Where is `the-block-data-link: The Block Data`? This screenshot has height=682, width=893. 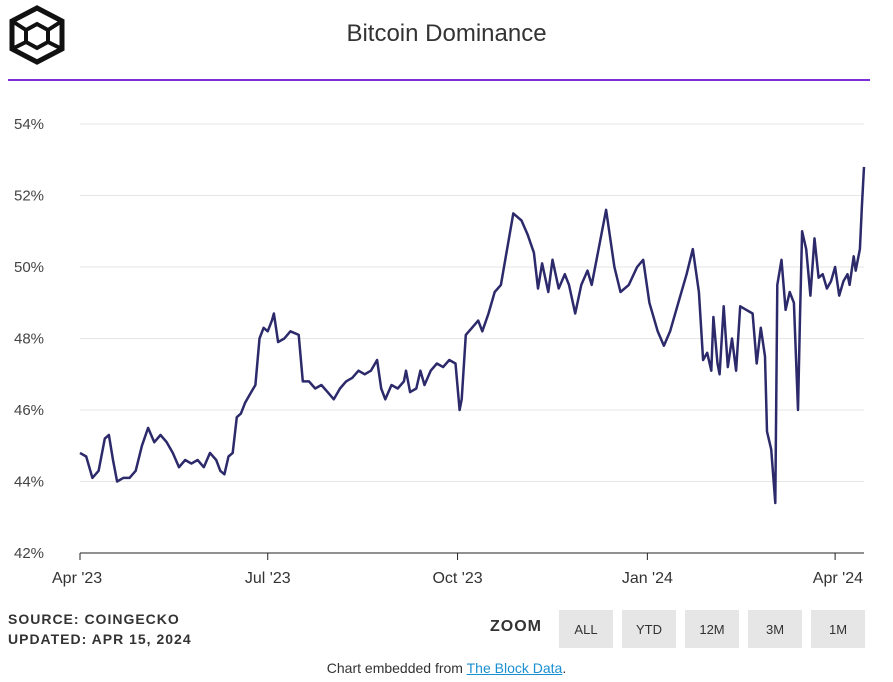
the-block-data-link: The Block Data is located at coordinates (514, 668).